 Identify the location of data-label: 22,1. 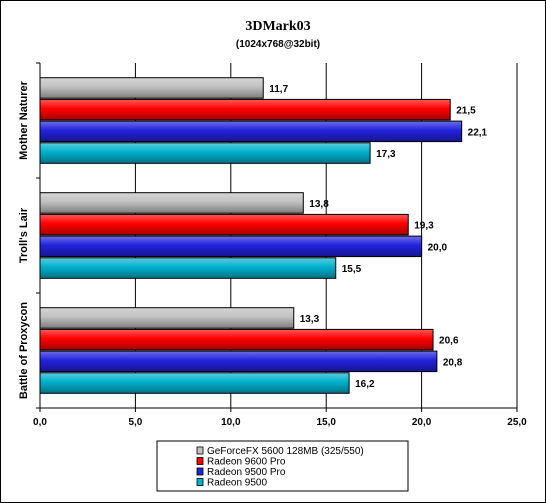
(478, 132).